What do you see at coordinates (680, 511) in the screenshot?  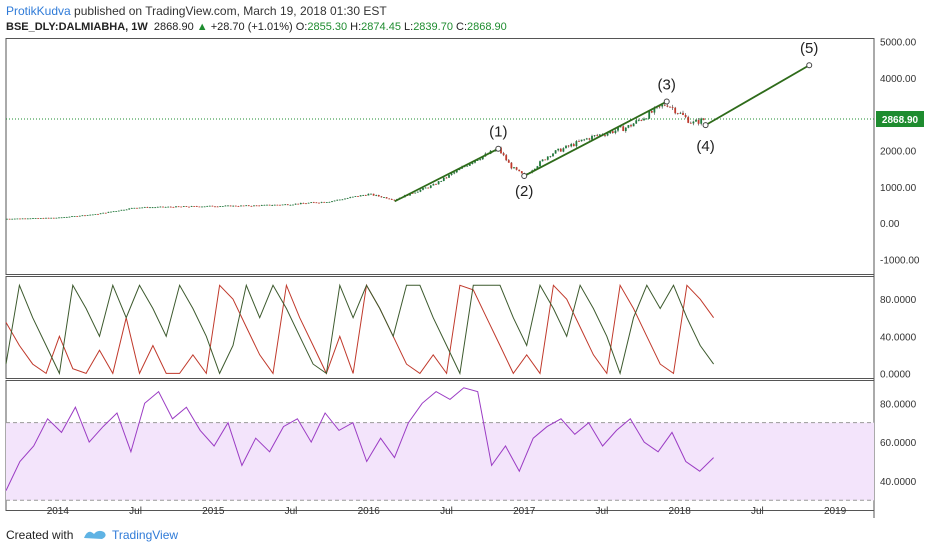 I see `x-tick-label: 2018` at bounding box center [680, 511].